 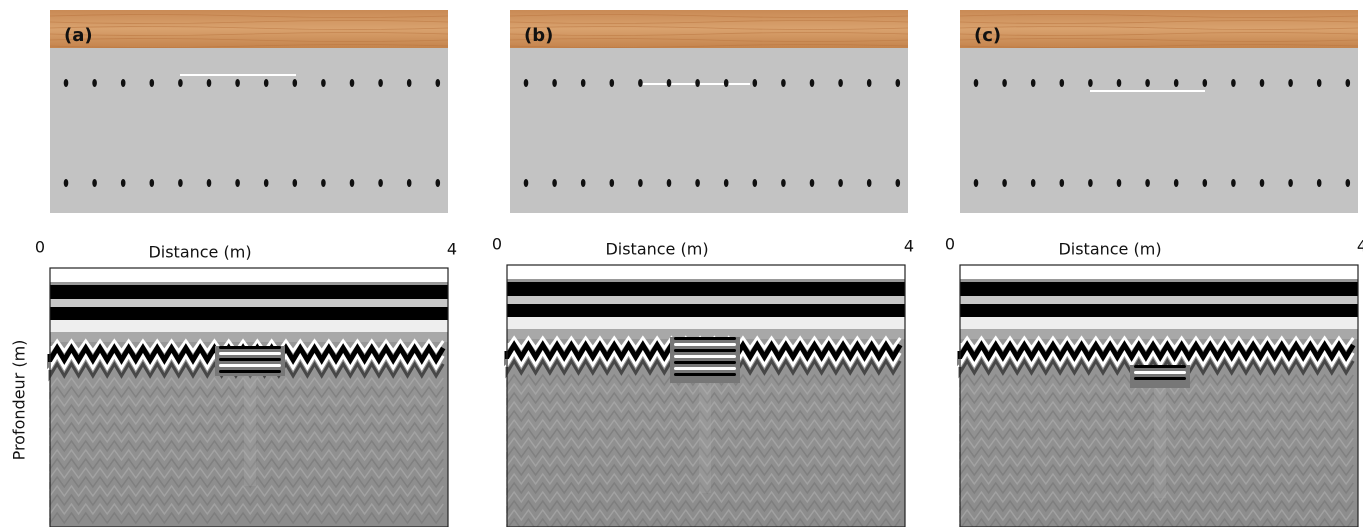 I want to click on anomaly, so click(x=1160, y=376).